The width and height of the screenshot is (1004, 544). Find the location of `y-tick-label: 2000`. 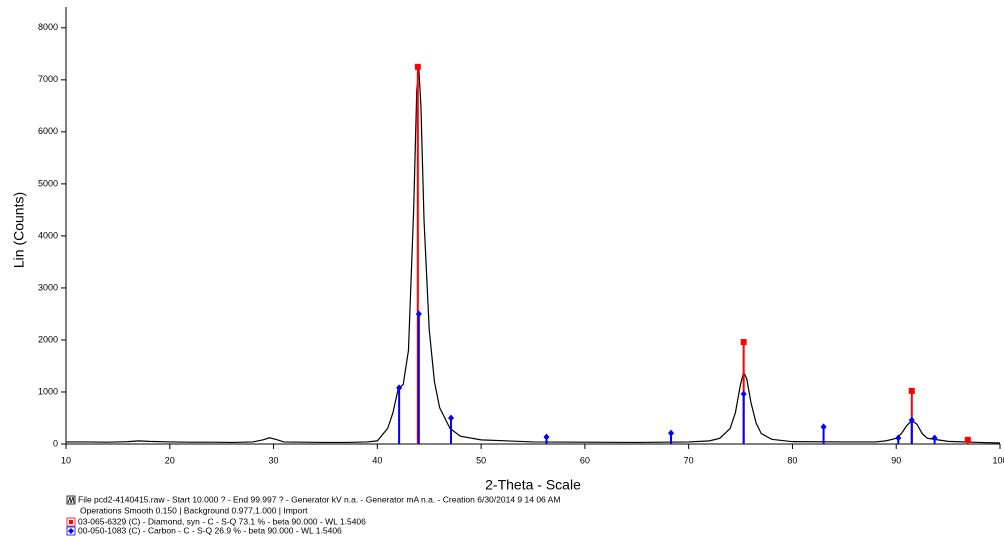

y-tick-label: 2000 is located at coordinates (48, 339).